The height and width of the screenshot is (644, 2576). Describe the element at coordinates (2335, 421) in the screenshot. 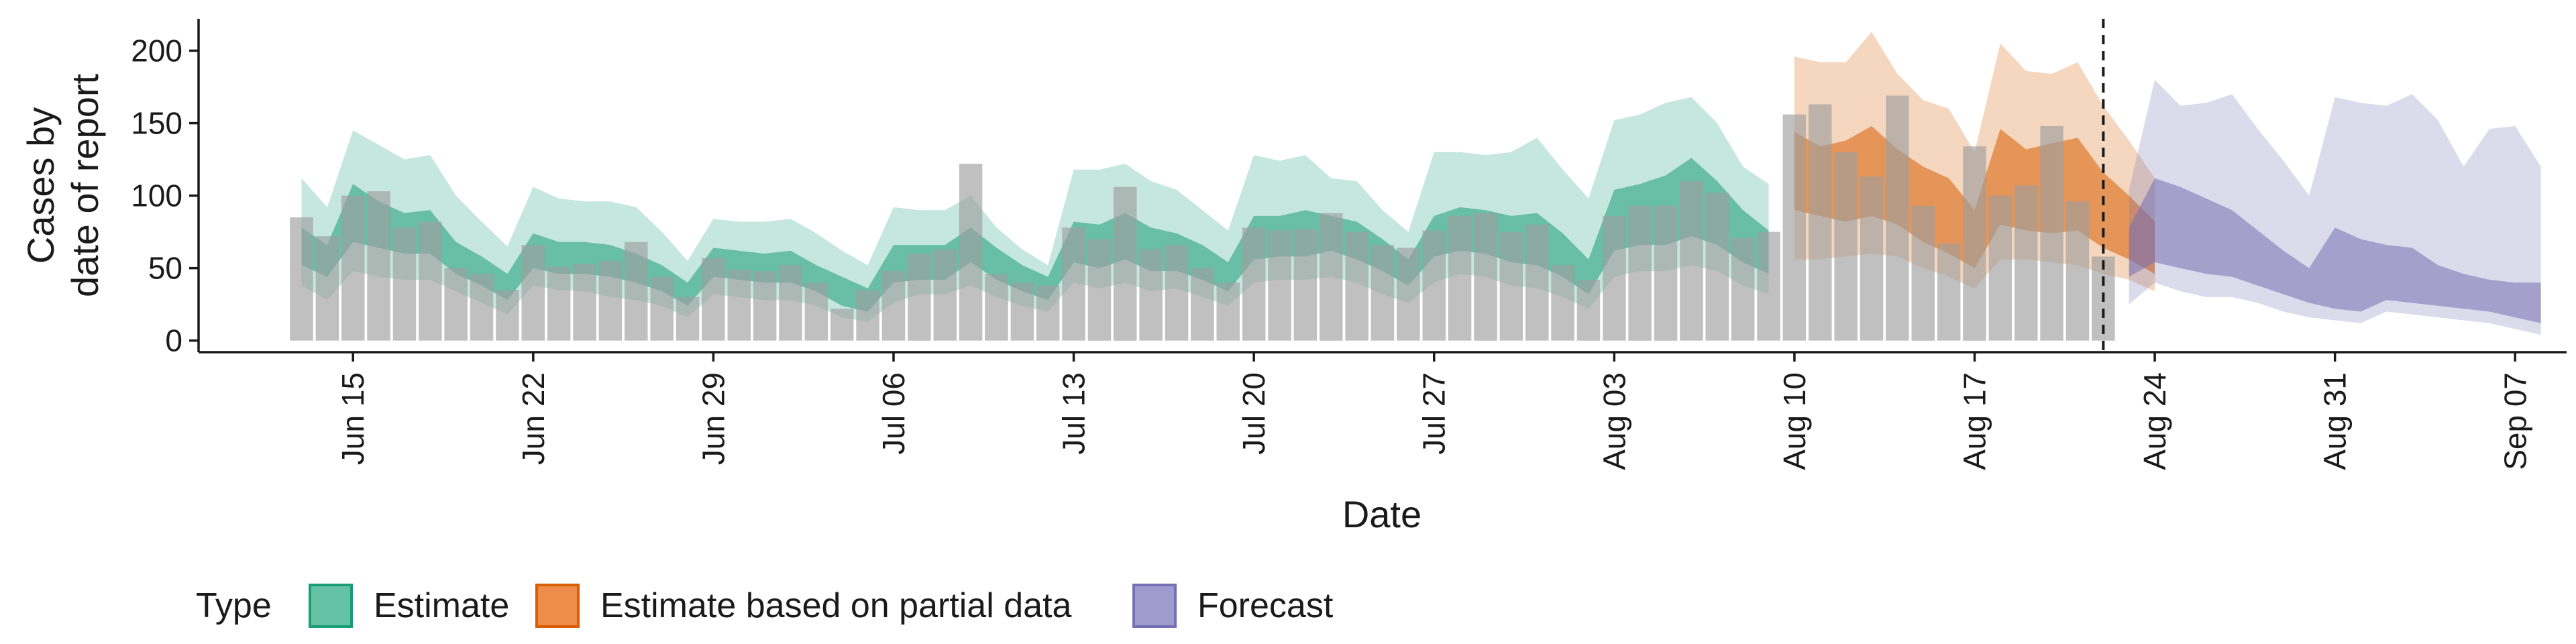

I see `x-tick-label: Aug 31` at that location.